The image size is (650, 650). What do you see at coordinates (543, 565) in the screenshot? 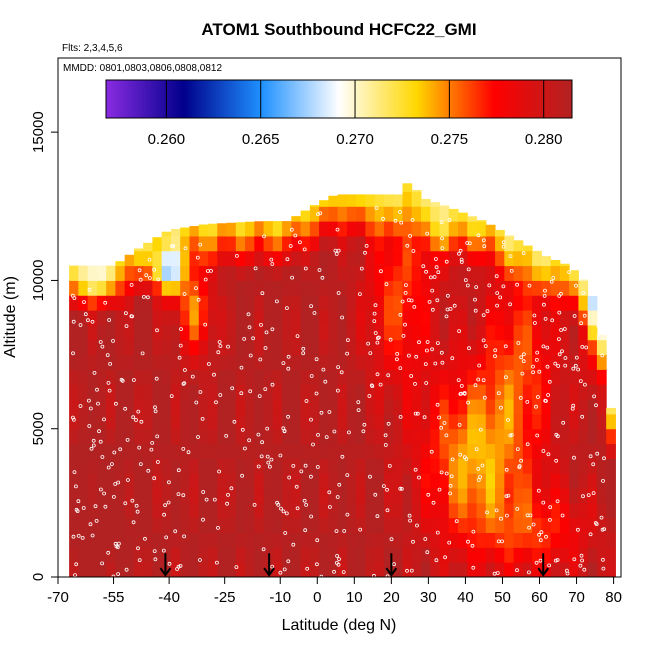
I see `profile-arrow` at bounding box center [543, 565].